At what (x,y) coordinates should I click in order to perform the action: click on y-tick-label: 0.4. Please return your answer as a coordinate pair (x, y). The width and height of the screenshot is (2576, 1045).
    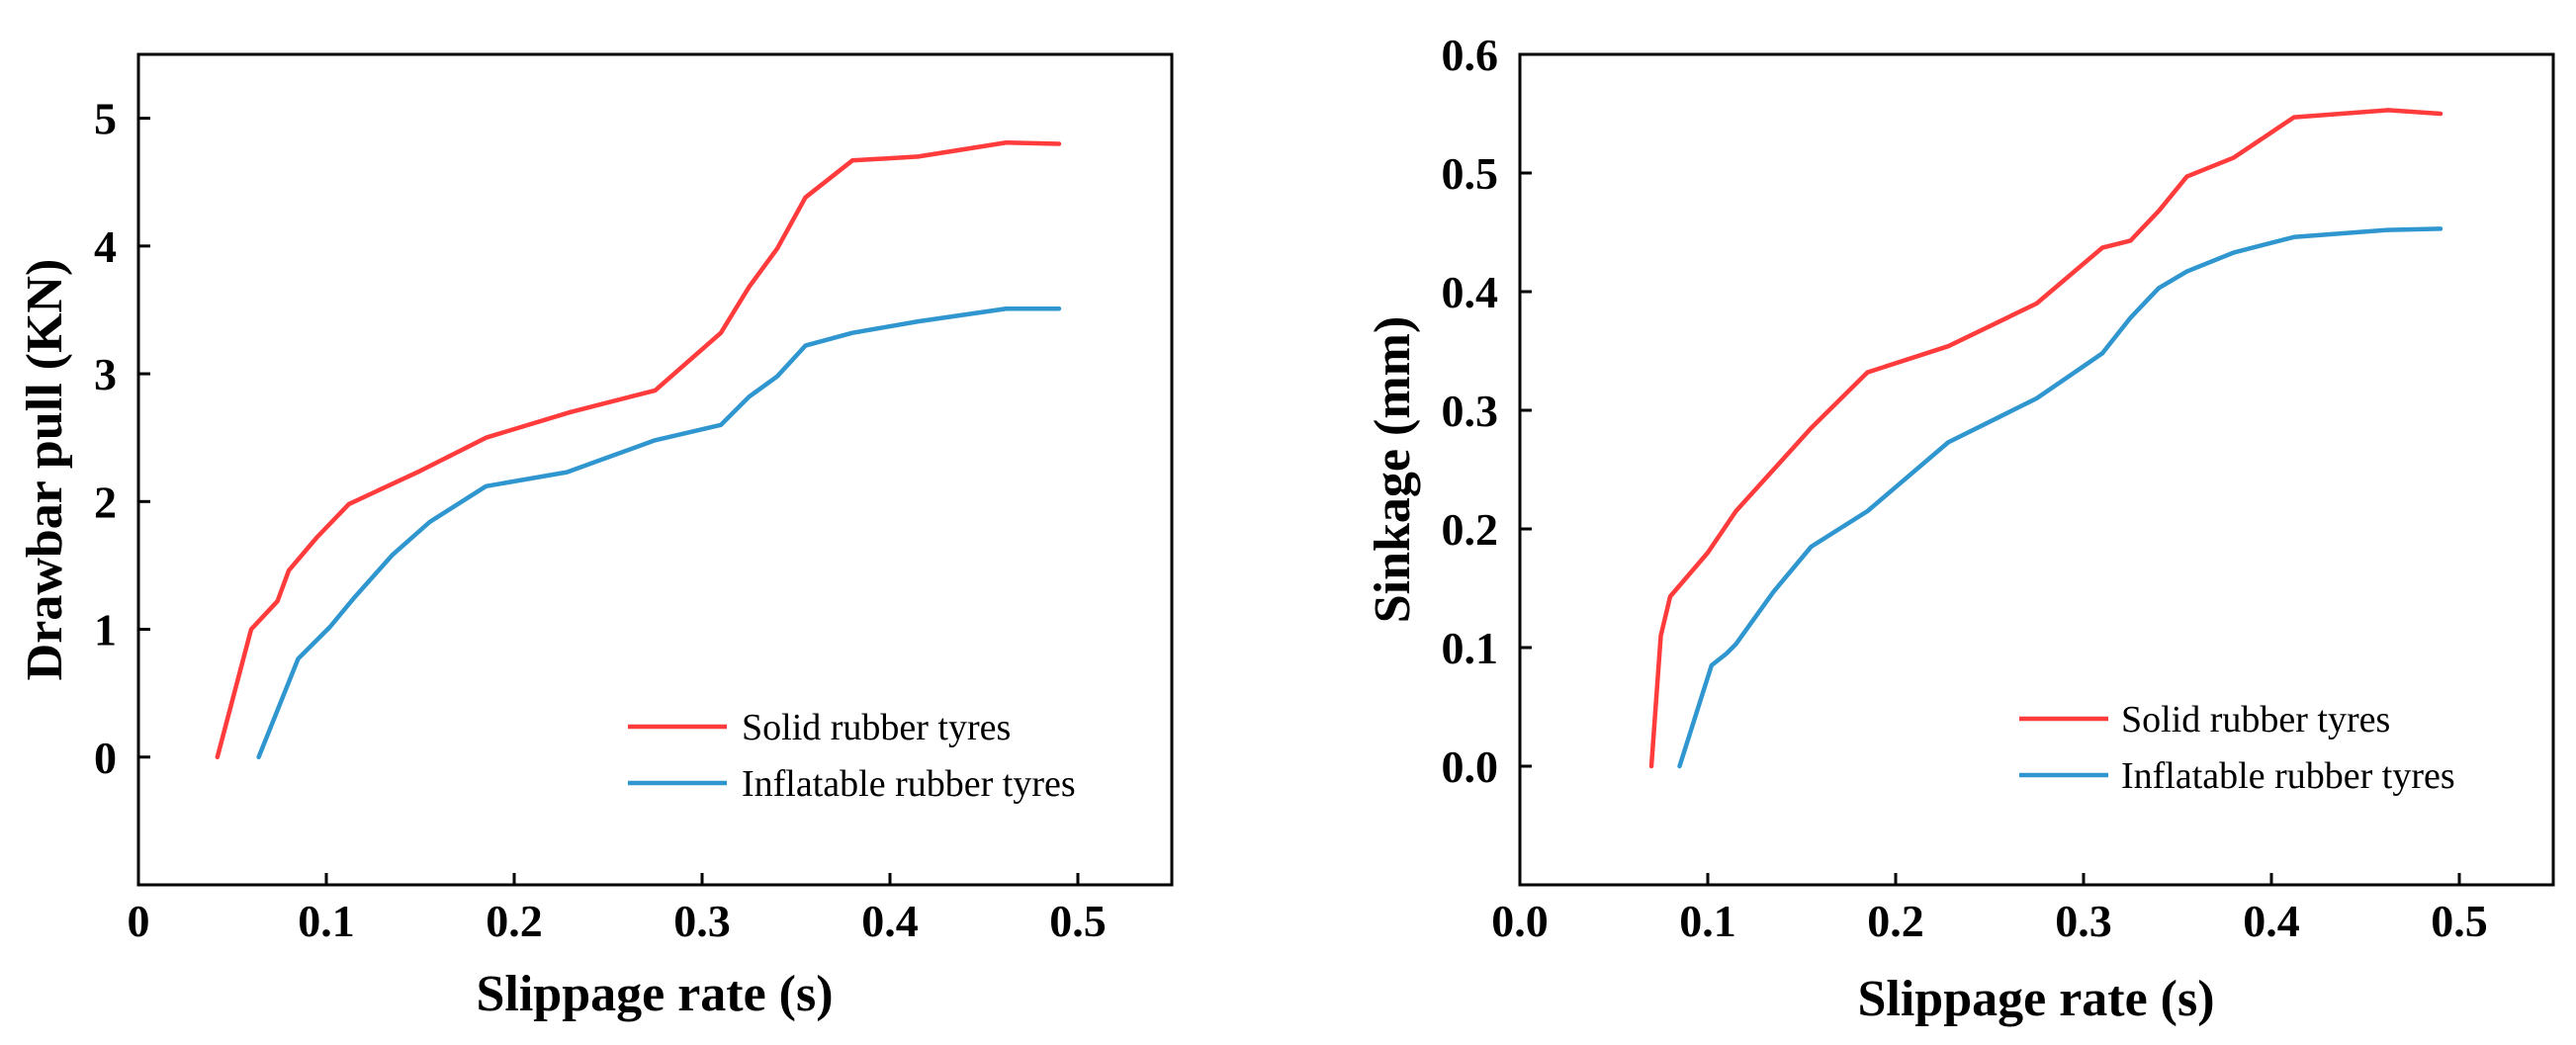
    Looking at the image, I should click on (1470, 292).